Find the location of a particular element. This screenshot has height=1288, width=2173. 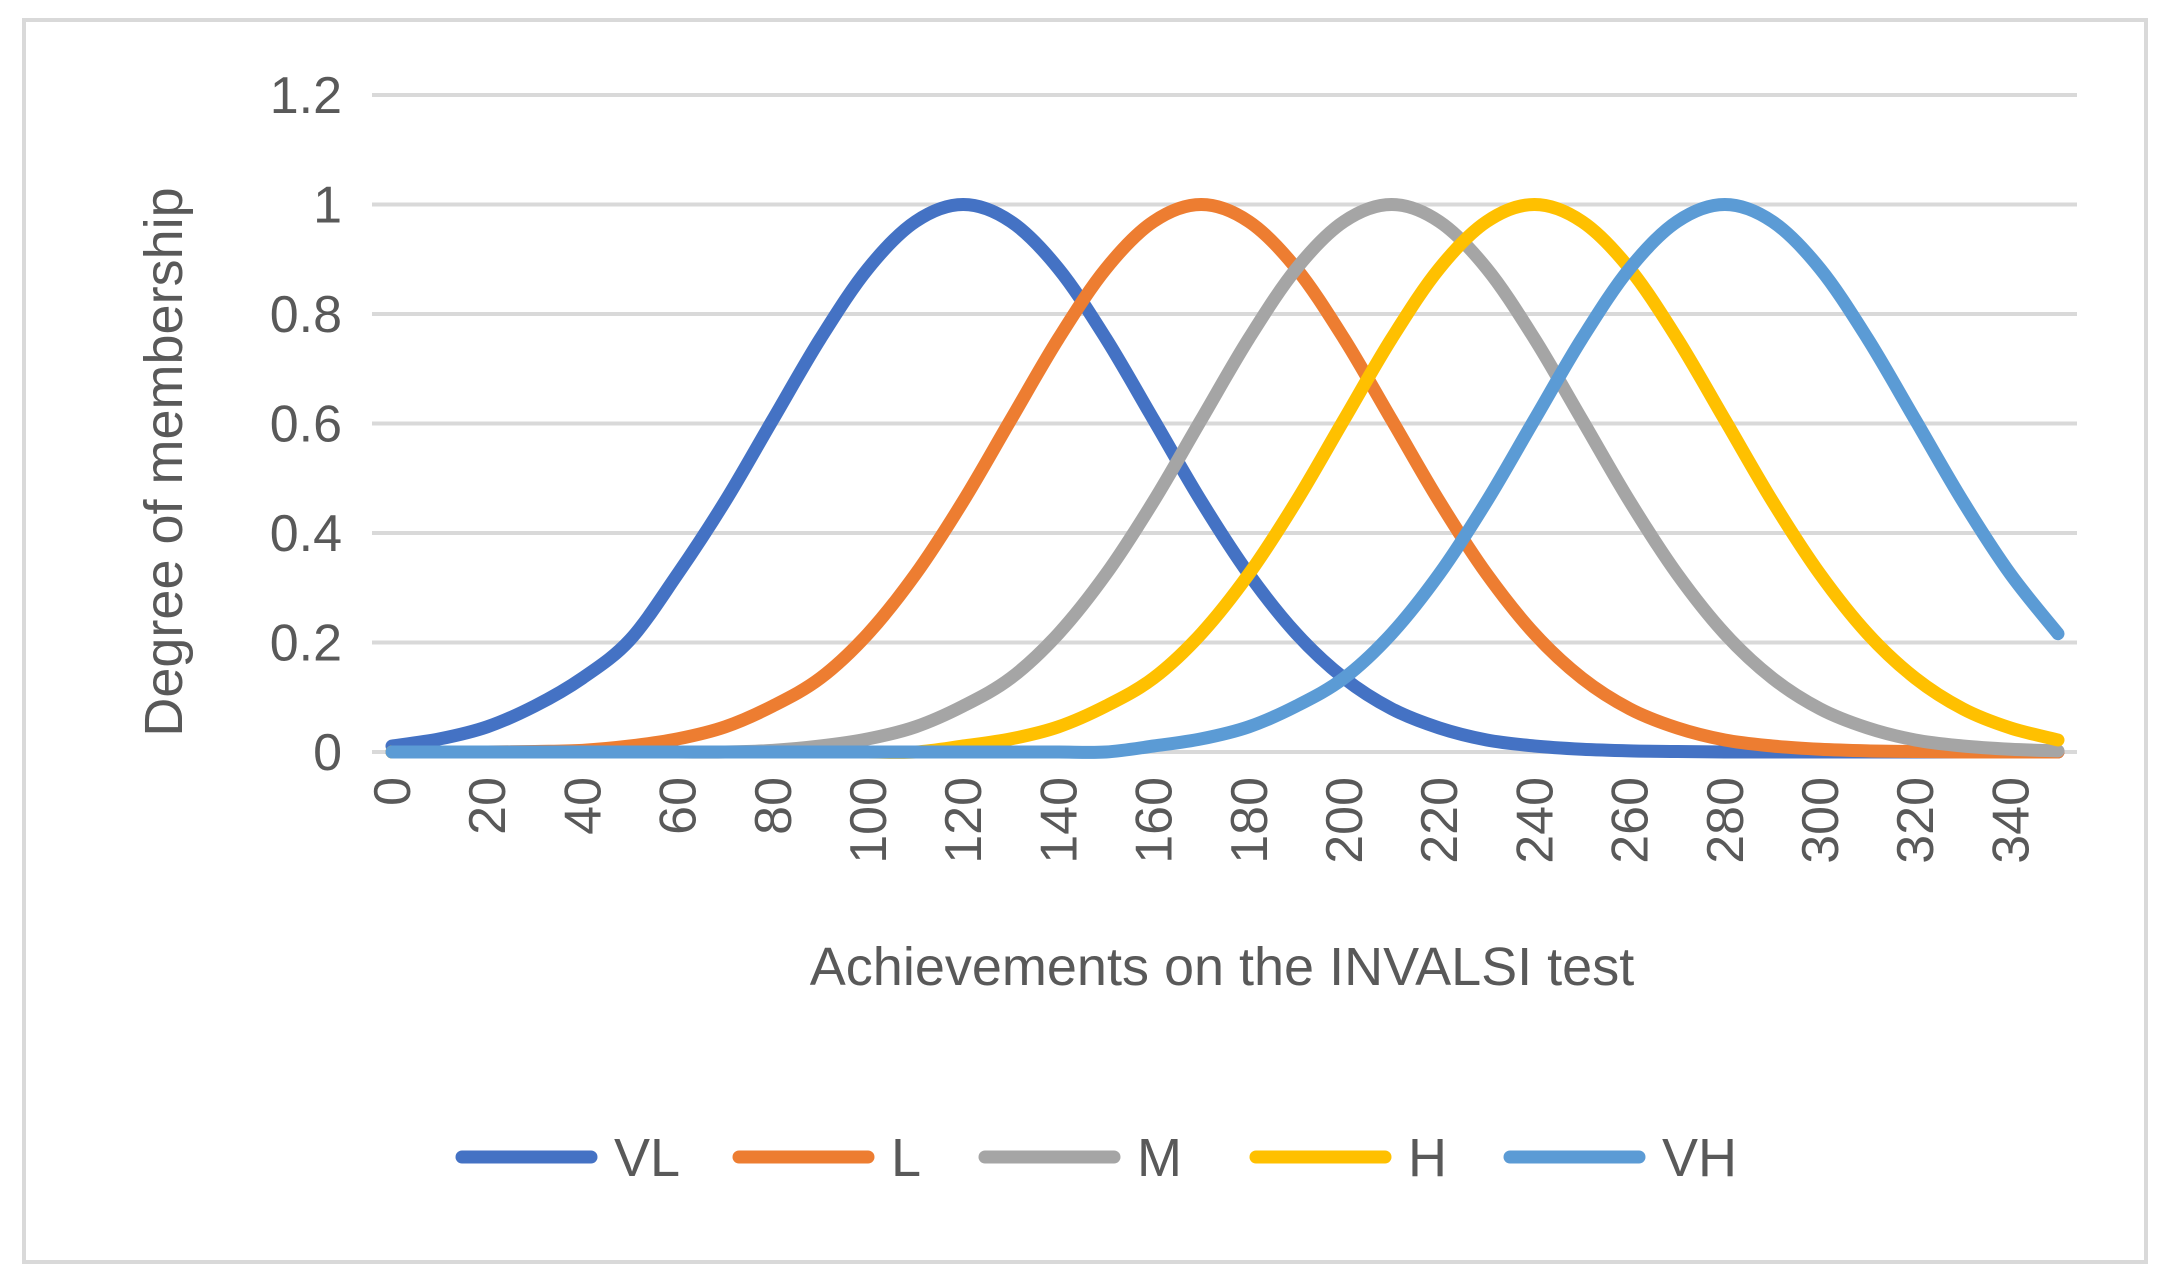

y-axis-ticks: 0 0.2 0.4 0.6 0.8 1 1.2 is located at coordinates (306, 424).